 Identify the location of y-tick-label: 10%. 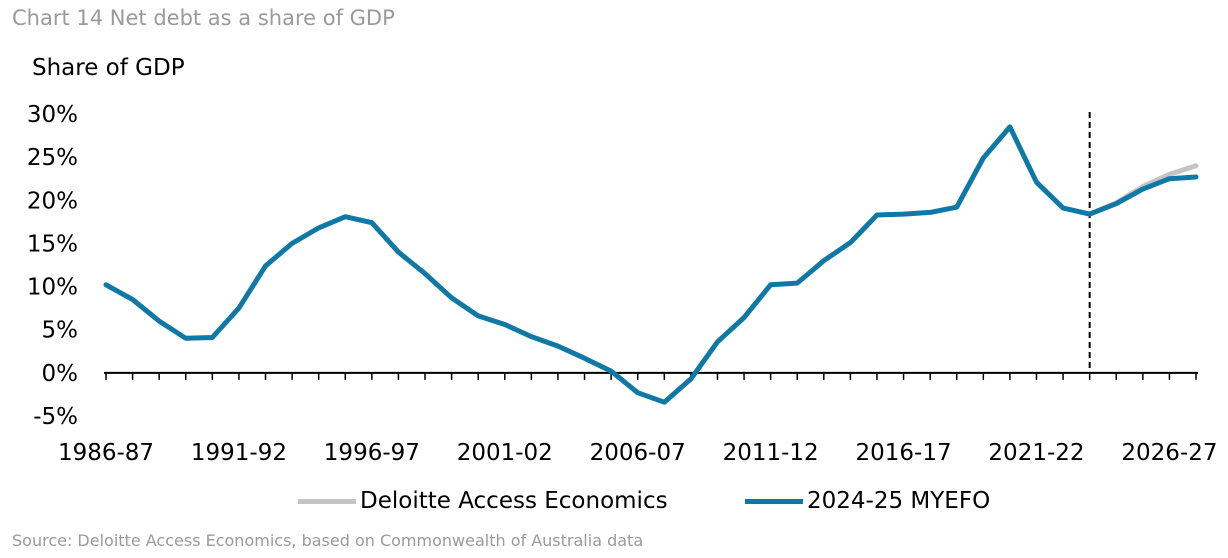
(52, 288).